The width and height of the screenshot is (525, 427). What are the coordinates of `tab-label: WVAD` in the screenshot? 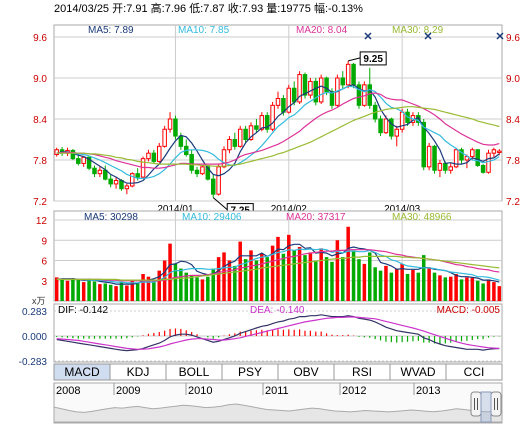 It's located at (417, 372).